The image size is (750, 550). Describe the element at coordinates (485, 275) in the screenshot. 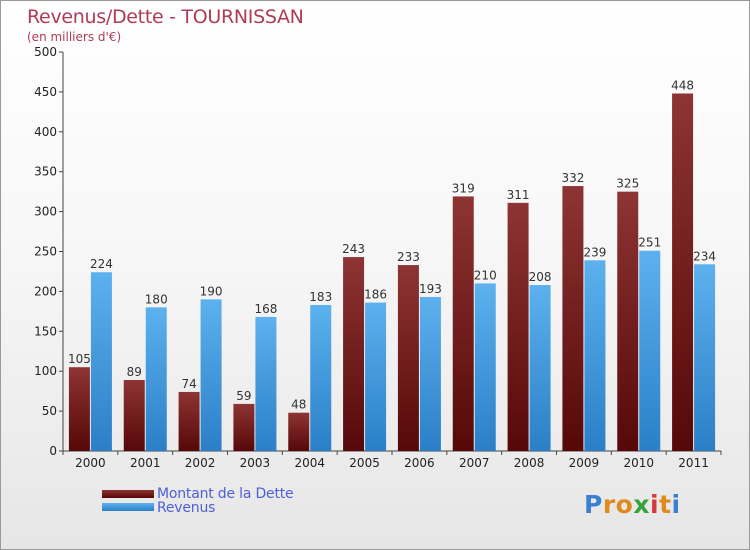

I see `data-label-revenus: 210` at that location.